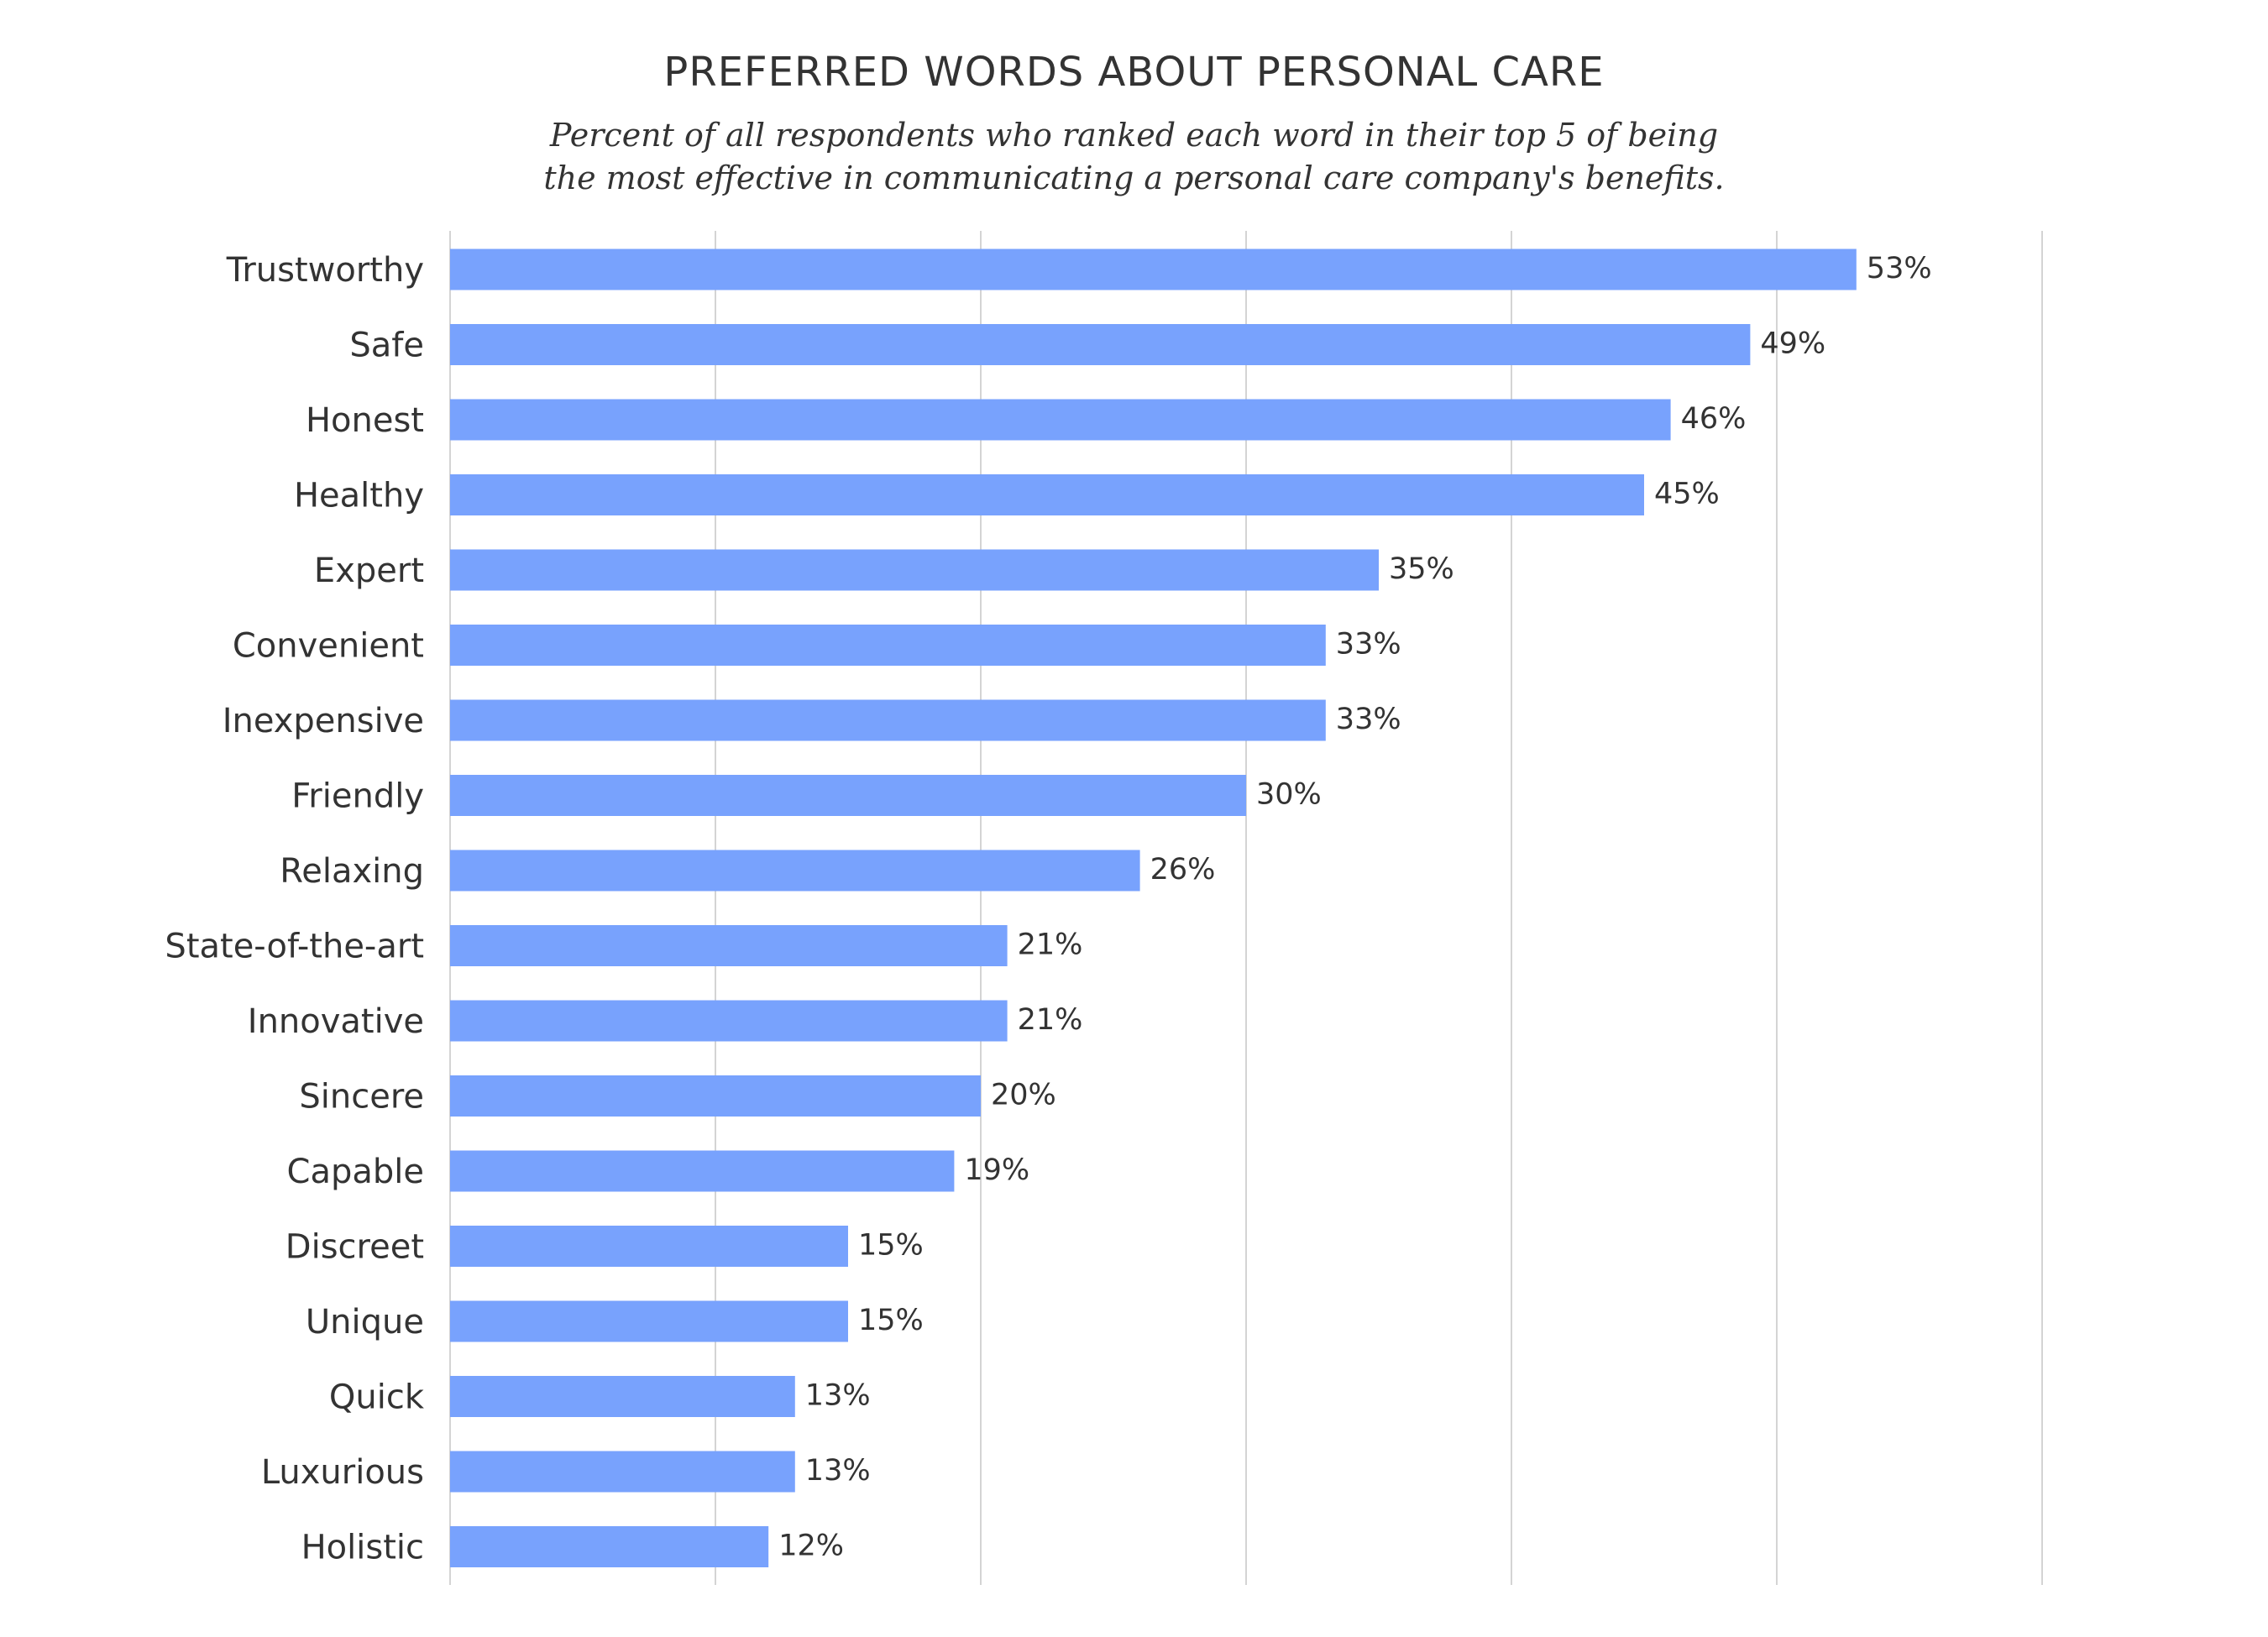 The image size is (2268, 1637). Describe the element at coordinates (362, 1097) in the screenshot. I see `category-label: Sincere` at that location.